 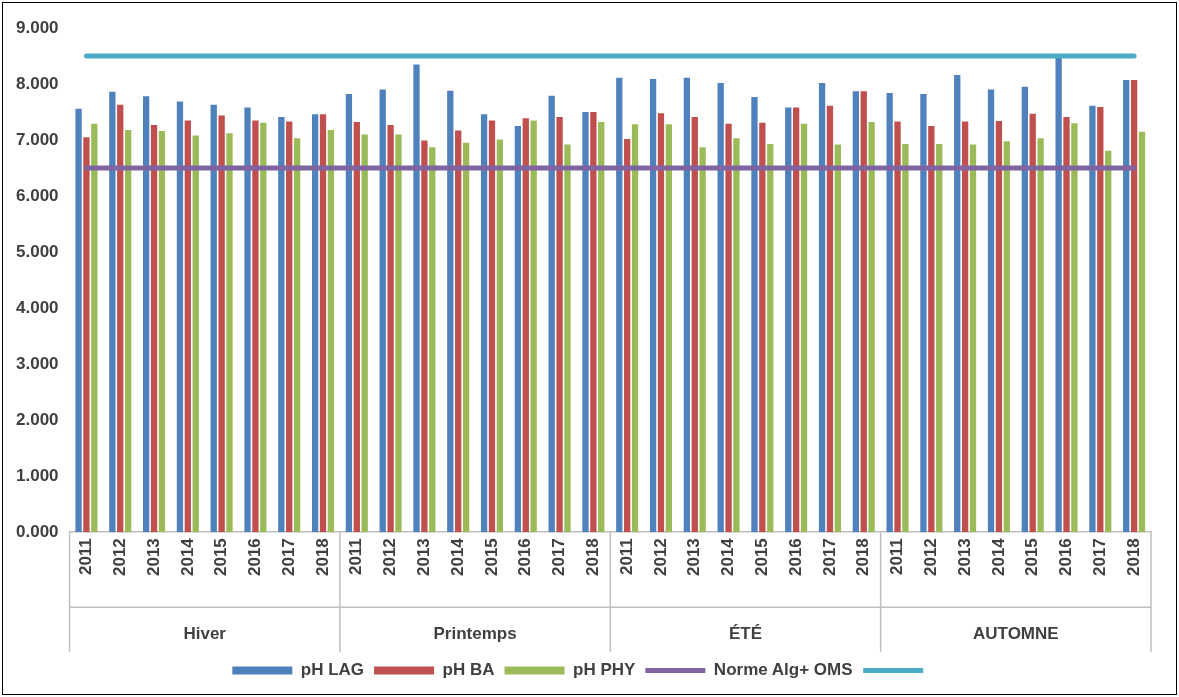 What do you see at coordinates (37, 363) in the screenshot?
I see `y-tick-label: 3.000` at bounding box center [37, 363].